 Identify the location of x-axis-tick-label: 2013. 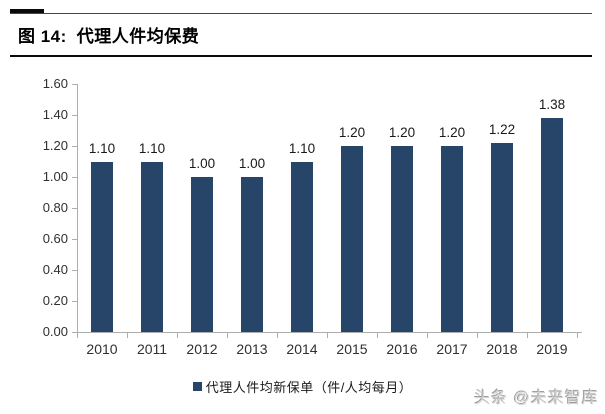
(252, 349).